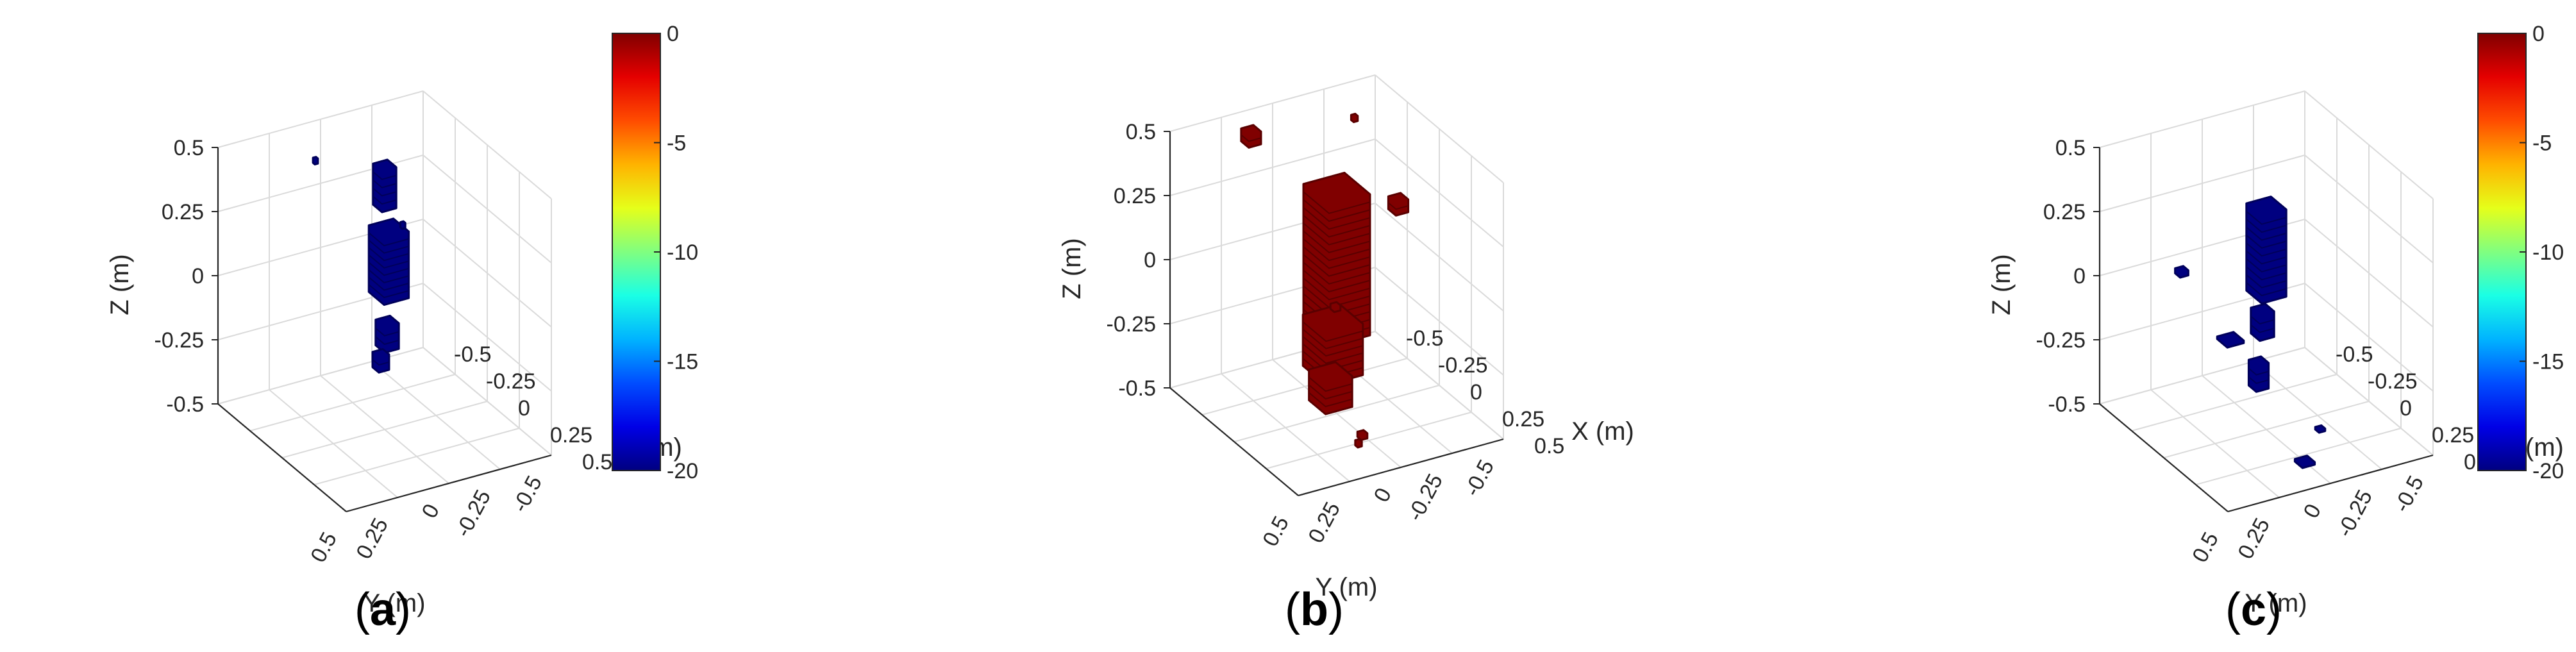  I want to click on panel-label: (b), so click(1314, 609).